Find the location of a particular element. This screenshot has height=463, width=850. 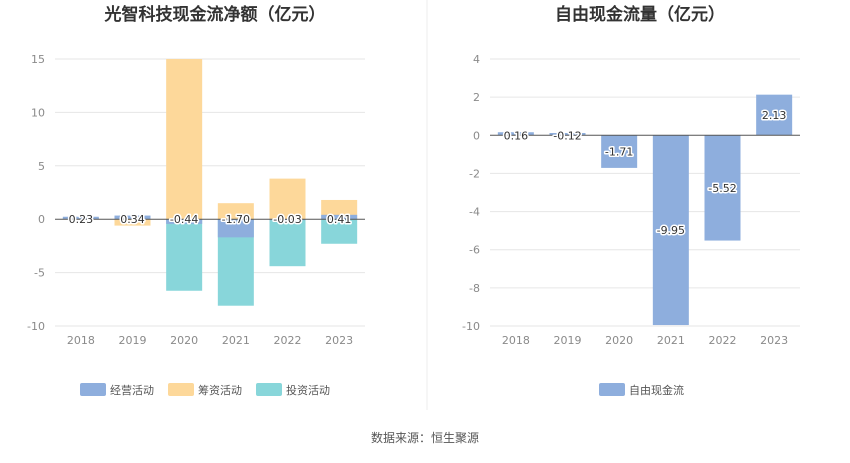

chart-title-freecash: 自由现金流量（亿元） is located at coordinates (640, 14).